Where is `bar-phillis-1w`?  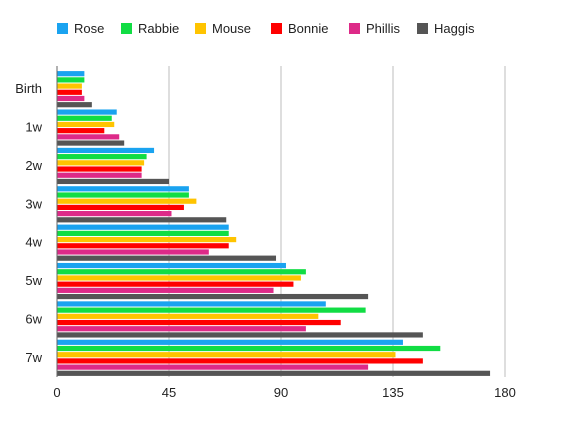
bar-phillis-1w is located at coordinates (88, 137).